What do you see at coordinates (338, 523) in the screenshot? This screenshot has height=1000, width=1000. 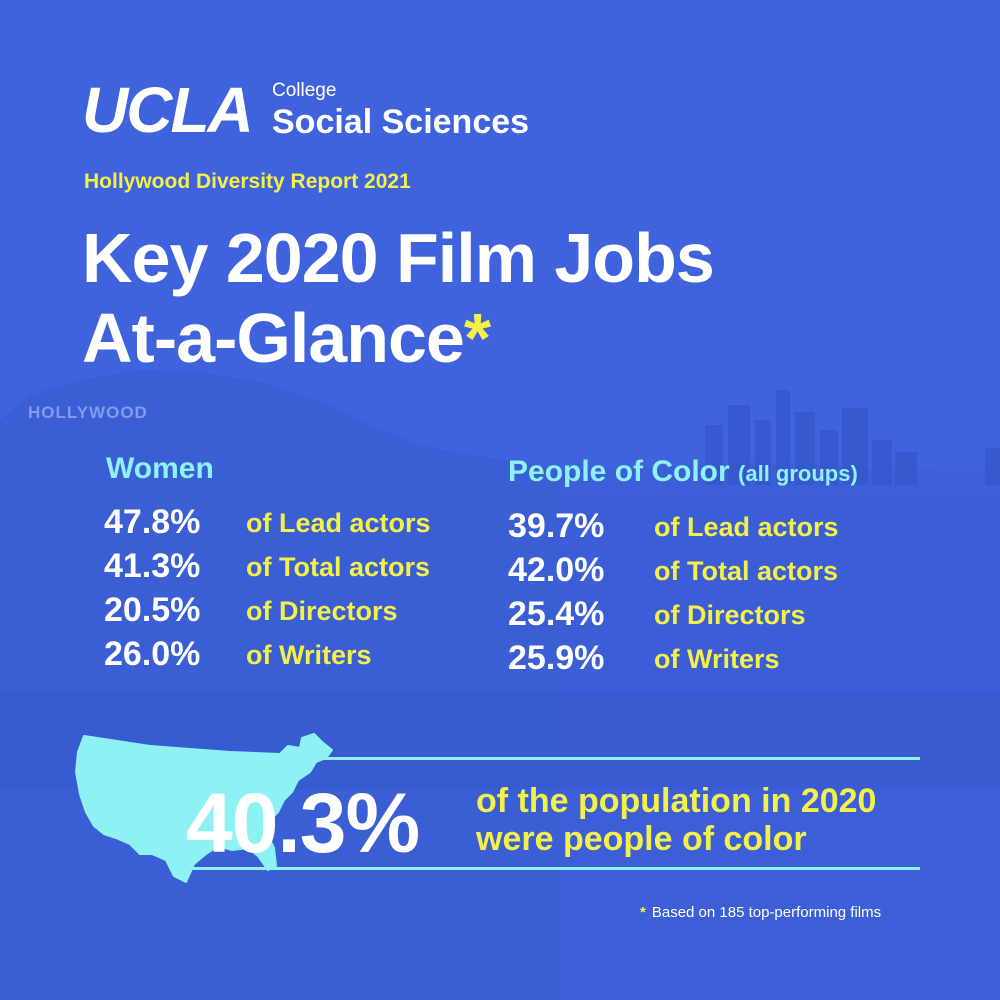 I see `women-lead-label: of Lead actors` at bounding box center [338, 523].